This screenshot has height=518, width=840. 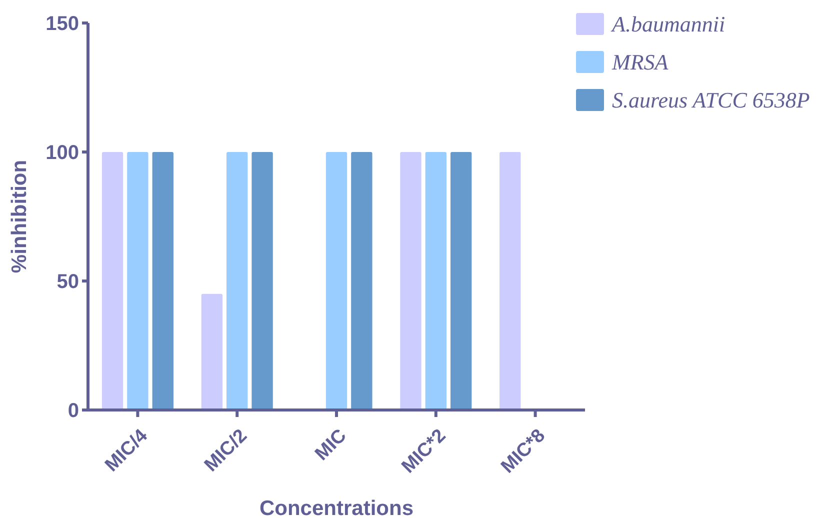 What do you see at coordinates (62, 24) in the screenshot?
I see `y-tick-label: 150` at bounding box center [62, 24].